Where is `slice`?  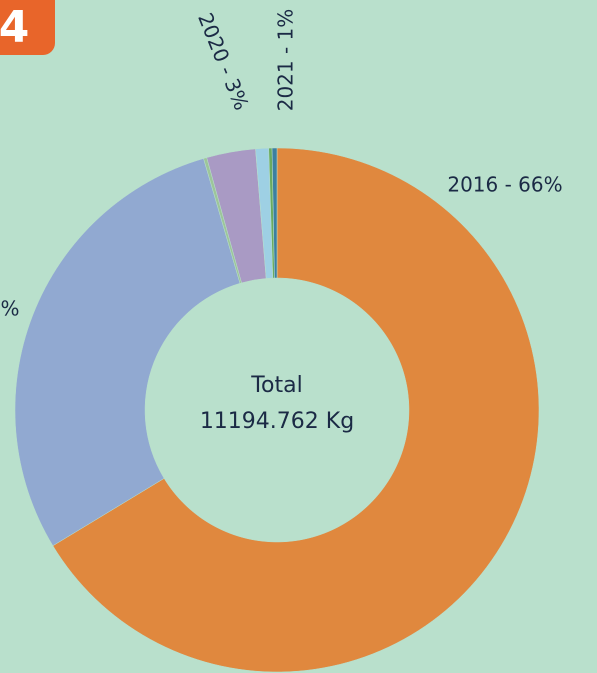 slice is located at coordinates (274, 213).